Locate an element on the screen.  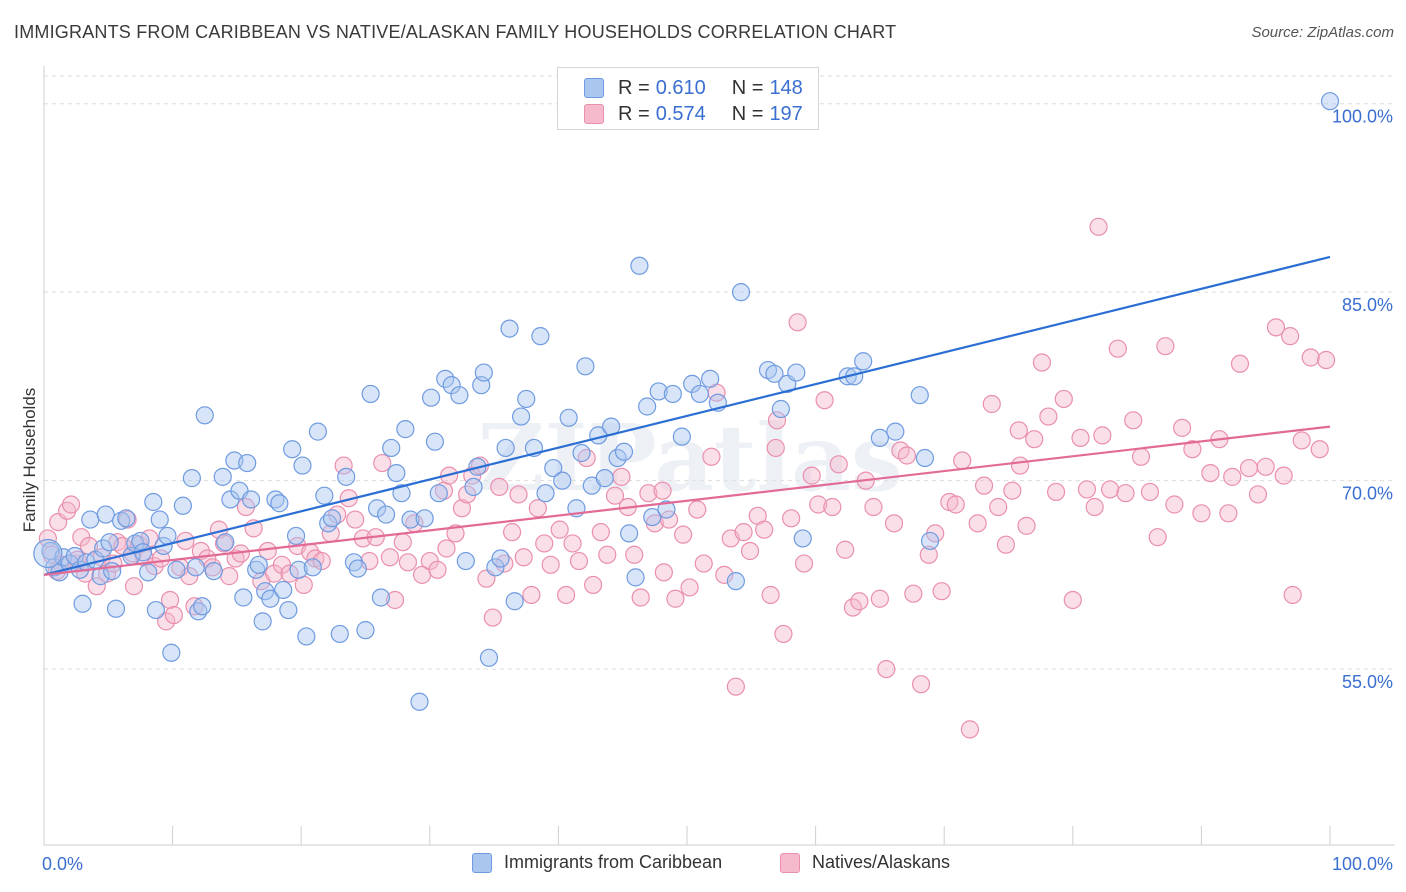
series-legend-caribbean: Immigrants from Caribbean is located at coordinates (597, 862).